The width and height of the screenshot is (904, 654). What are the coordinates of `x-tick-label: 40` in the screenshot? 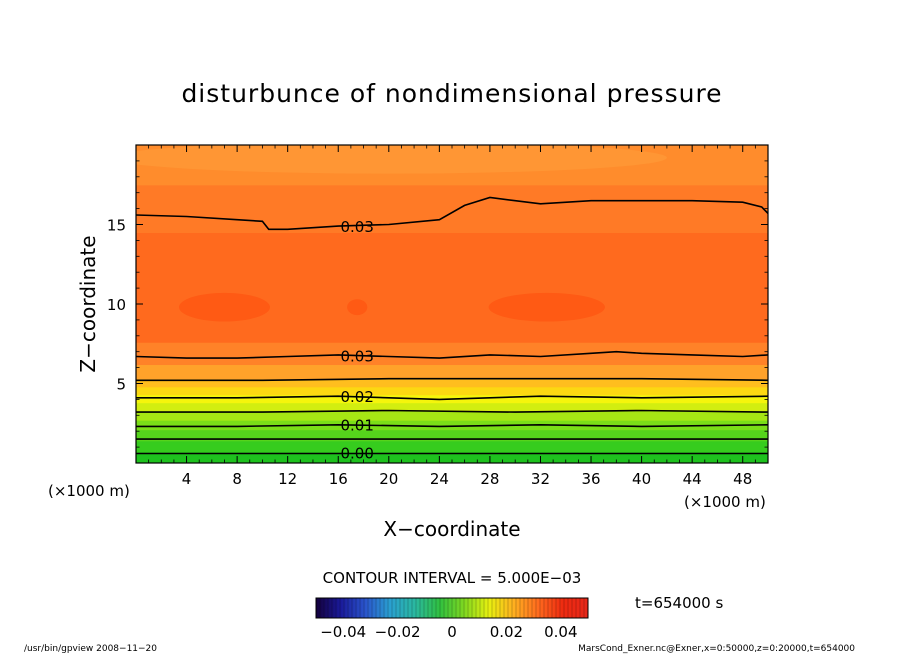 It's located at (641, 479).